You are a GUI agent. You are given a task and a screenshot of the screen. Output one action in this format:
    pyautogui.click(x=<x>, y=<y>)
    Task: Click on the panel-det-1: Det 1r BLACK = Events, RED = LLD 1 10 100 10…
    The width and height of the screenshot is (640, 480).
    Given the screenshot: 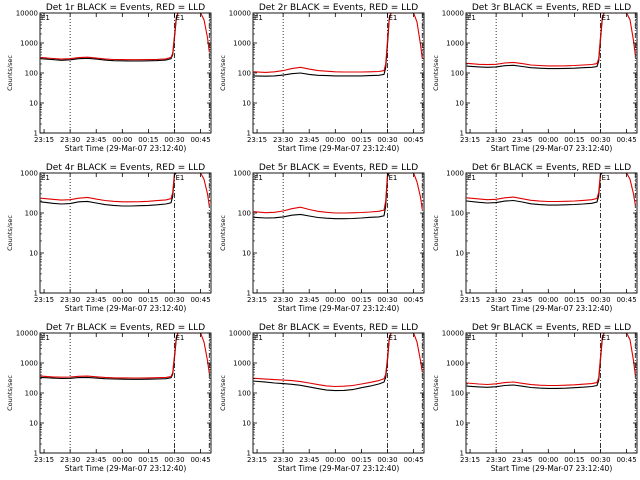 What is the action you would take?
    pyautogui.click(x=109, y=78)
    